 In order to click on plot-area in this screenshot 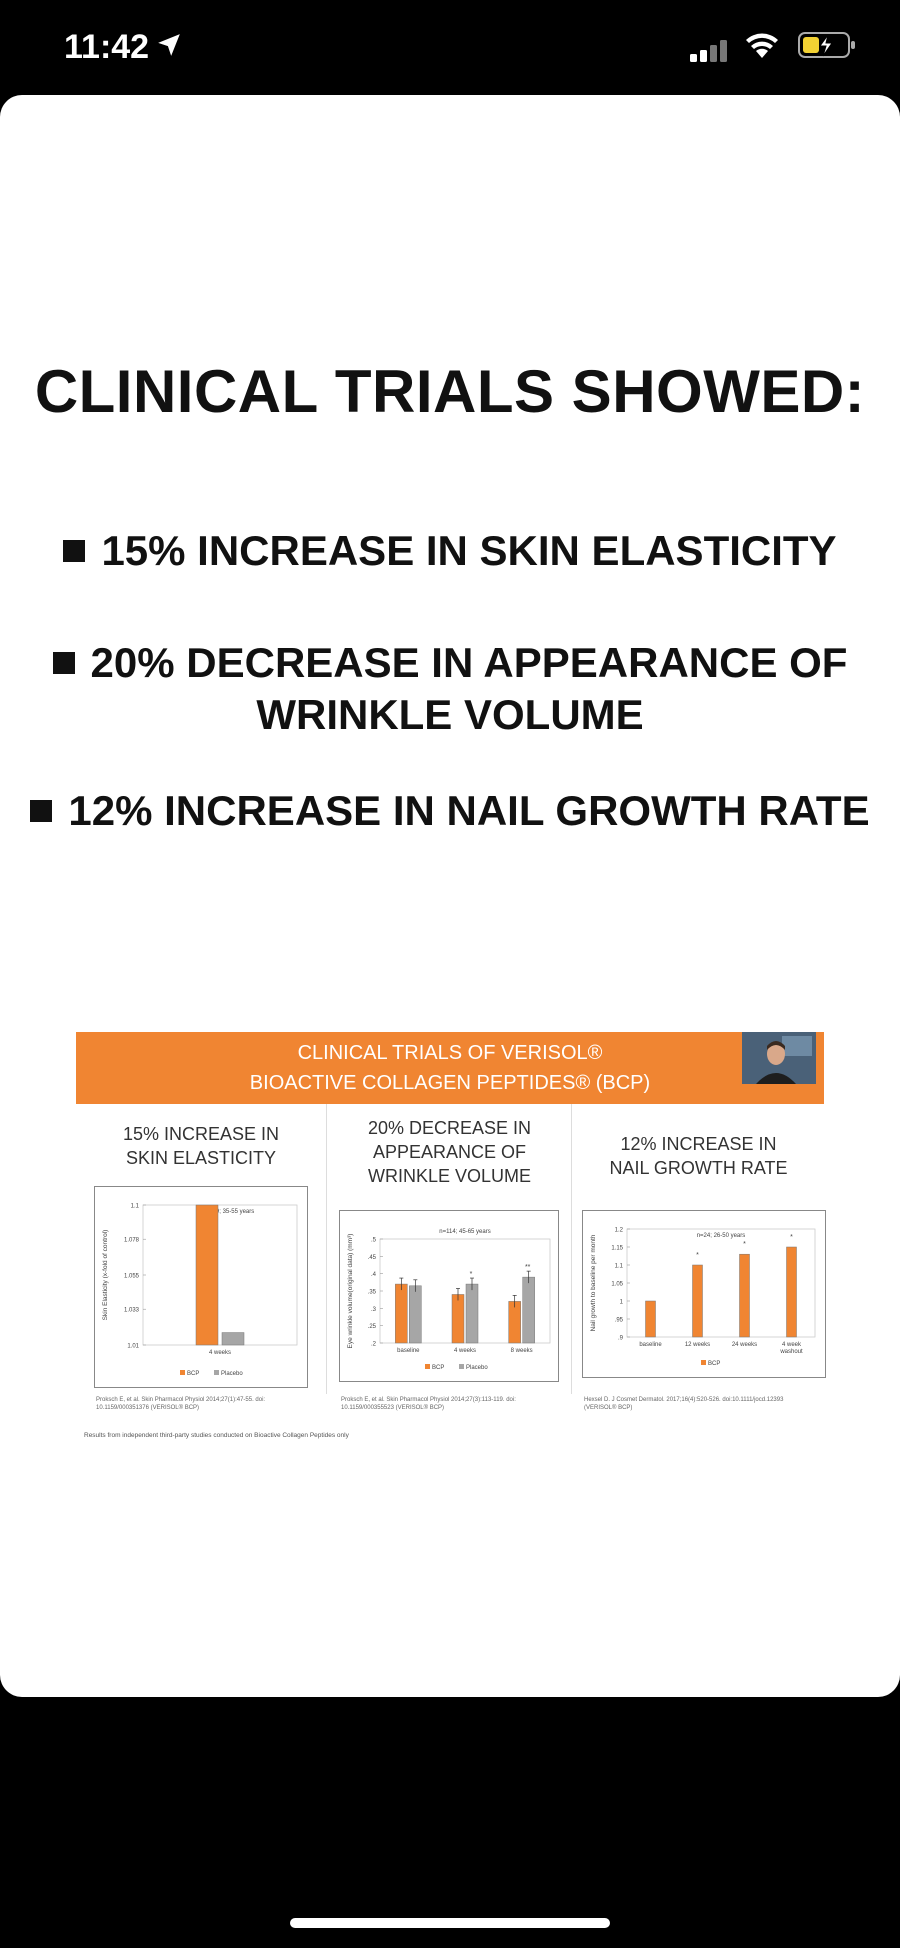, I will do `click(220, 1275)`.